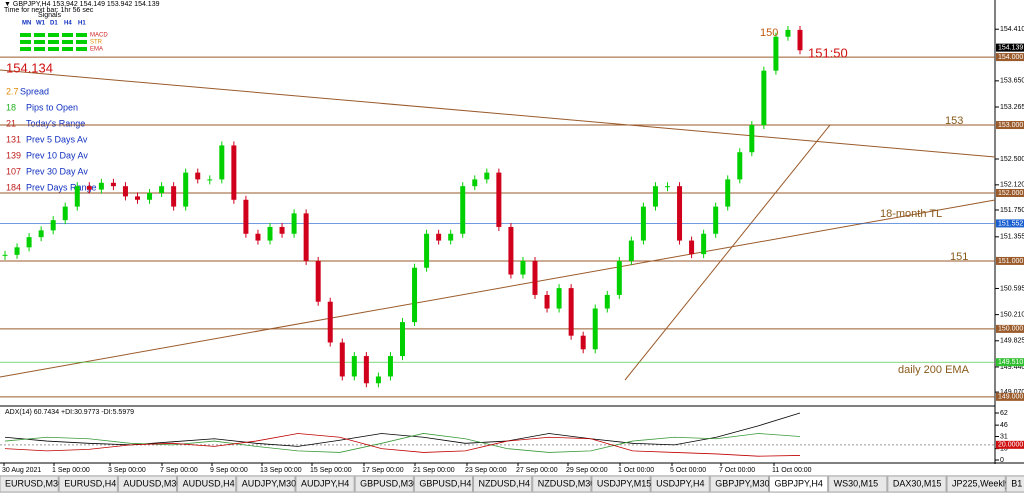  What do you see at coordinates (55, 123) in the screenshot?
I see `info-label: Today's Range` at bounding box center [55, 123].